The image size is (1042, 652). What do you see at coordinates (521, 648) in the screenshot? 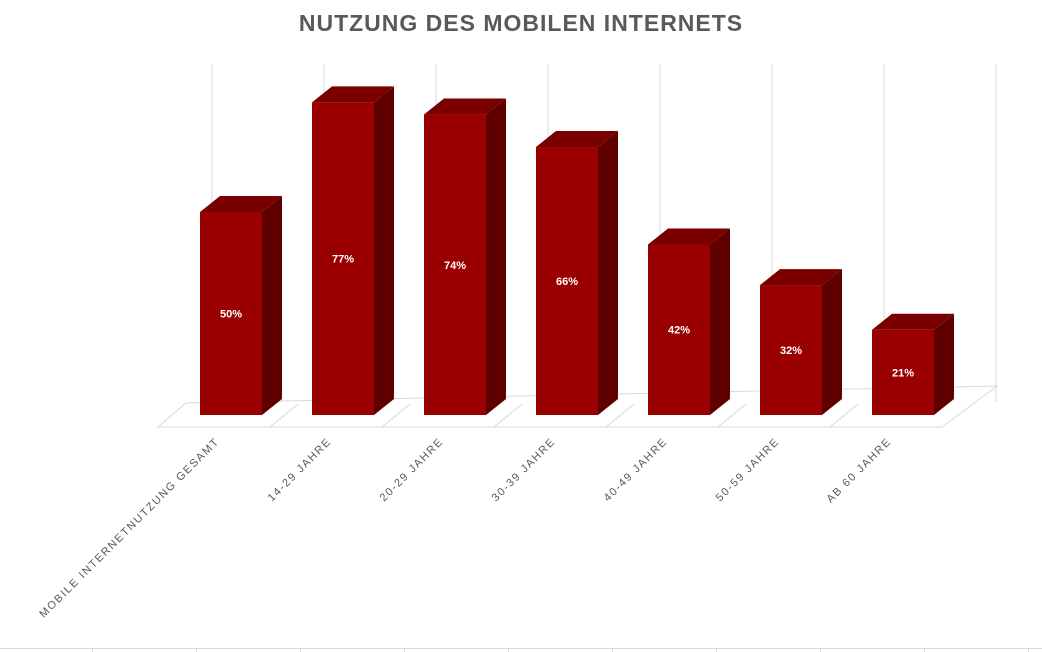
I see `bottom-divider` at bounding box center [521, 648].